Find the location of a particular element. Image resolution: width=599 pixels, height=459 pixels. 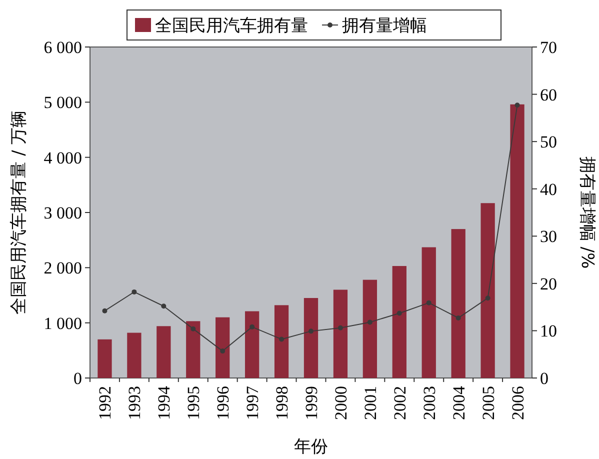

y-tick-label: 2 000 is located at coordinates (63, 268).